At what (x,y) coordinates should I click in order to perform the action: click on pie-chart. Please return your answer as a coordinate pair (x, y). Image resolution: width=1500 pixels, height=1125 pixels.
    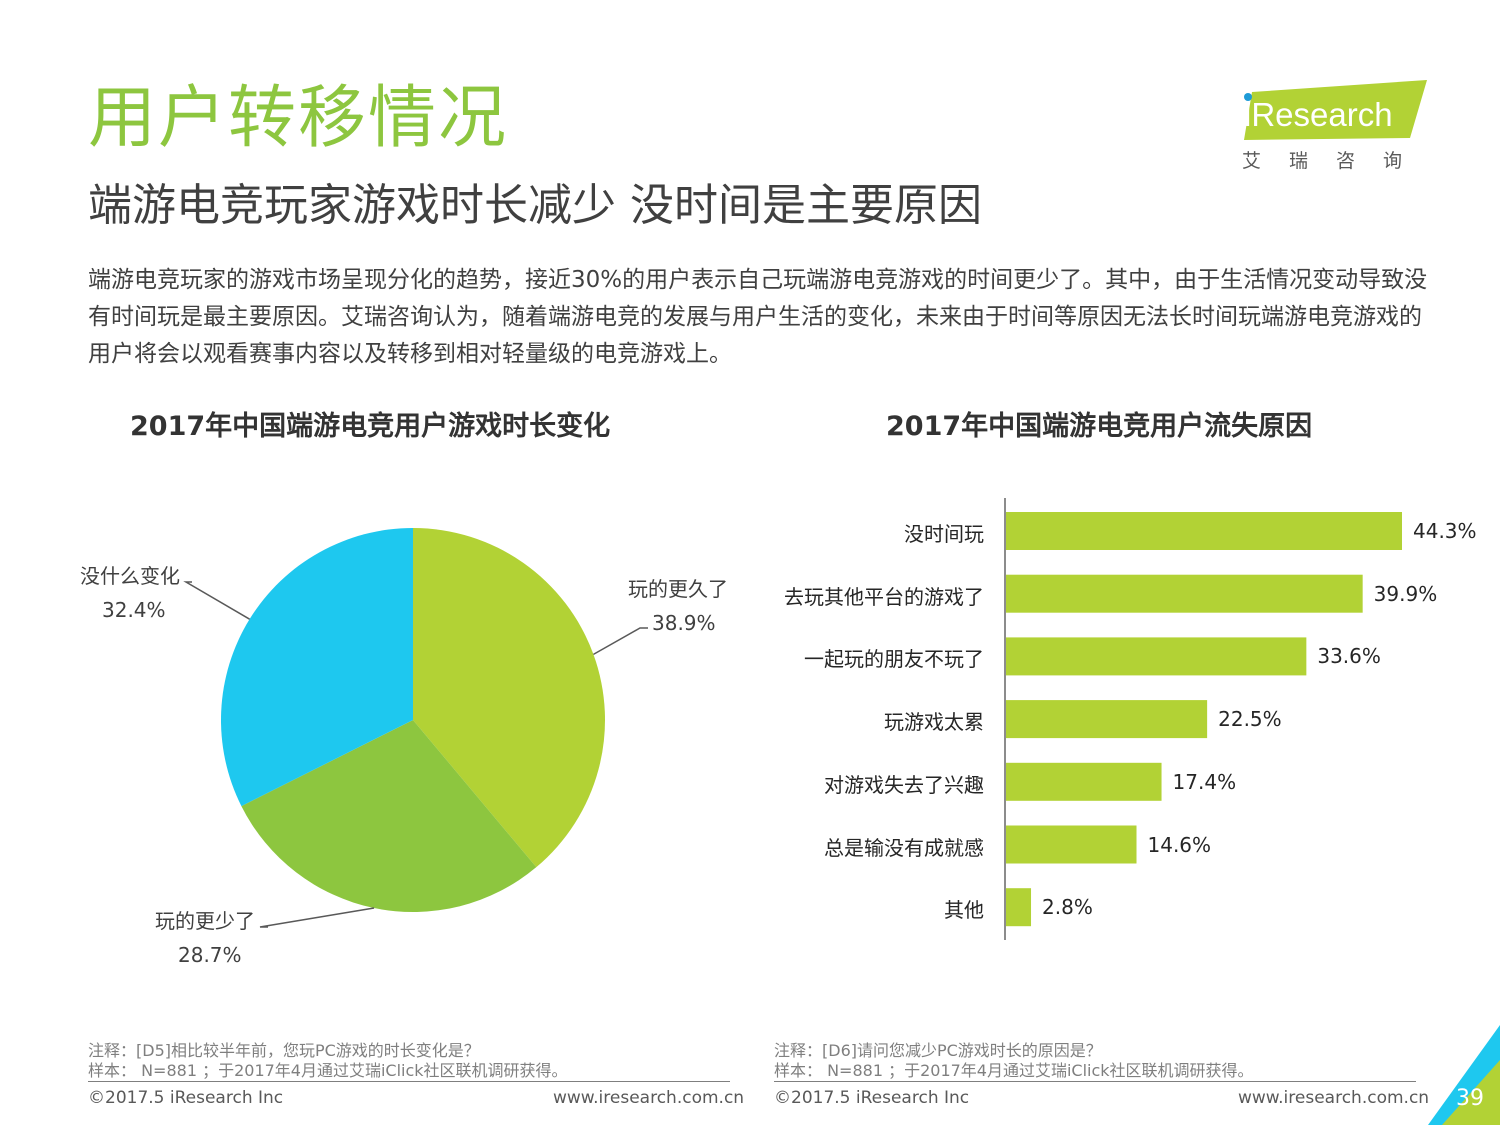
    Looking at the image, I should click on (415, 728).